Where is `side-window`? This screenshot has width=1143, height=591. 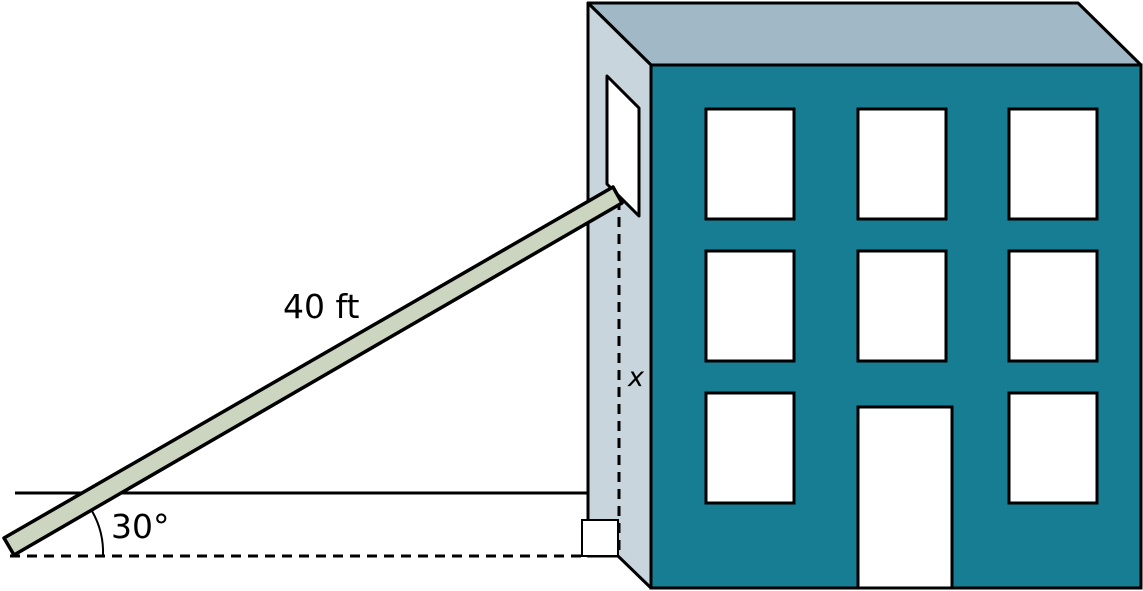
side-window is located at coordinates (623, 146).